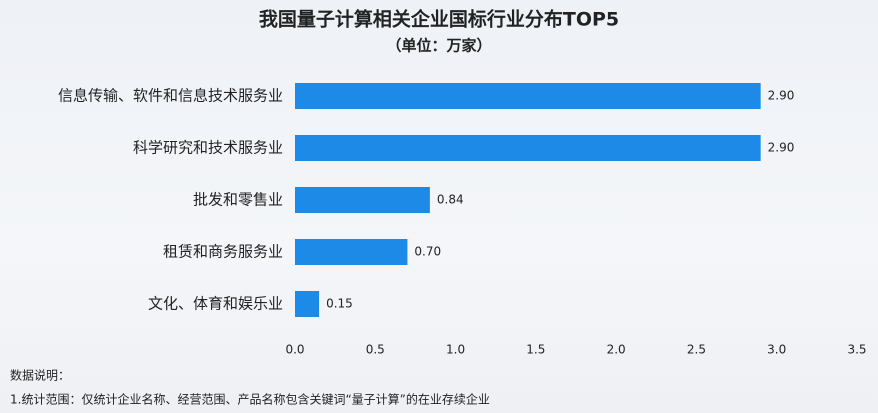  Describe the element at coordinates (170, 96) in the screenshot. I see `y-tick-label: 信息传输、软件和信息技术服务业` at that location.